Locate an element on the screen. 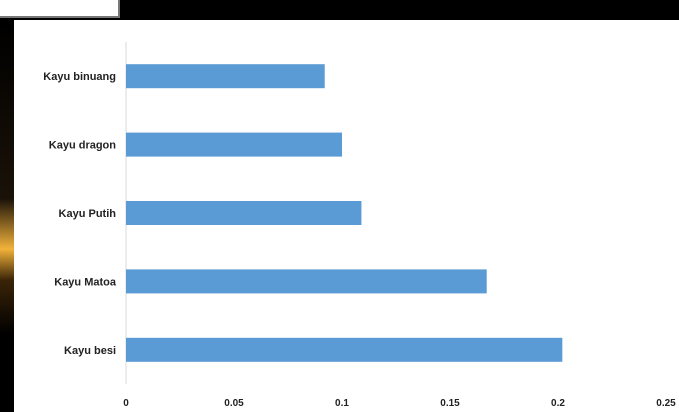  category-label: Kayu Matoa is located at coordinates (85, 282).